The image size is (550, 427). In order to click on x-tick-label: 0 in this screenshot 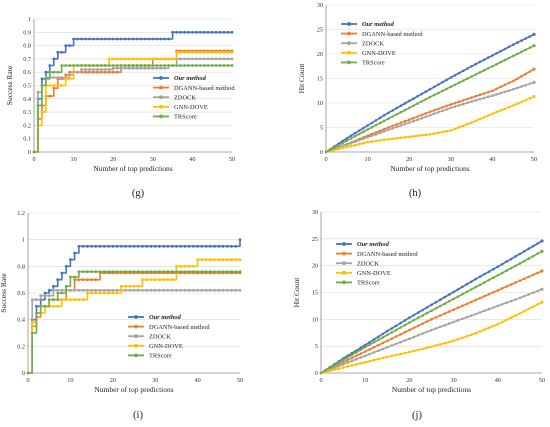, I will do `click(27, 380)`.